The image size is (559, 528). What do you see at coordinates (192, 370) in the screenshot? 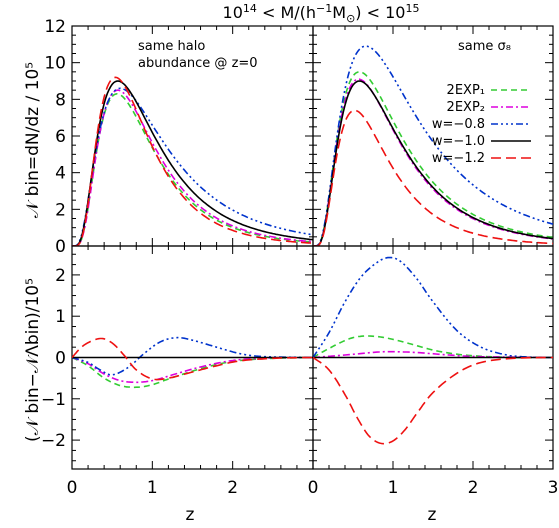
I see `series-line-exp2-bottom-left` at bounding box center [192, 370].